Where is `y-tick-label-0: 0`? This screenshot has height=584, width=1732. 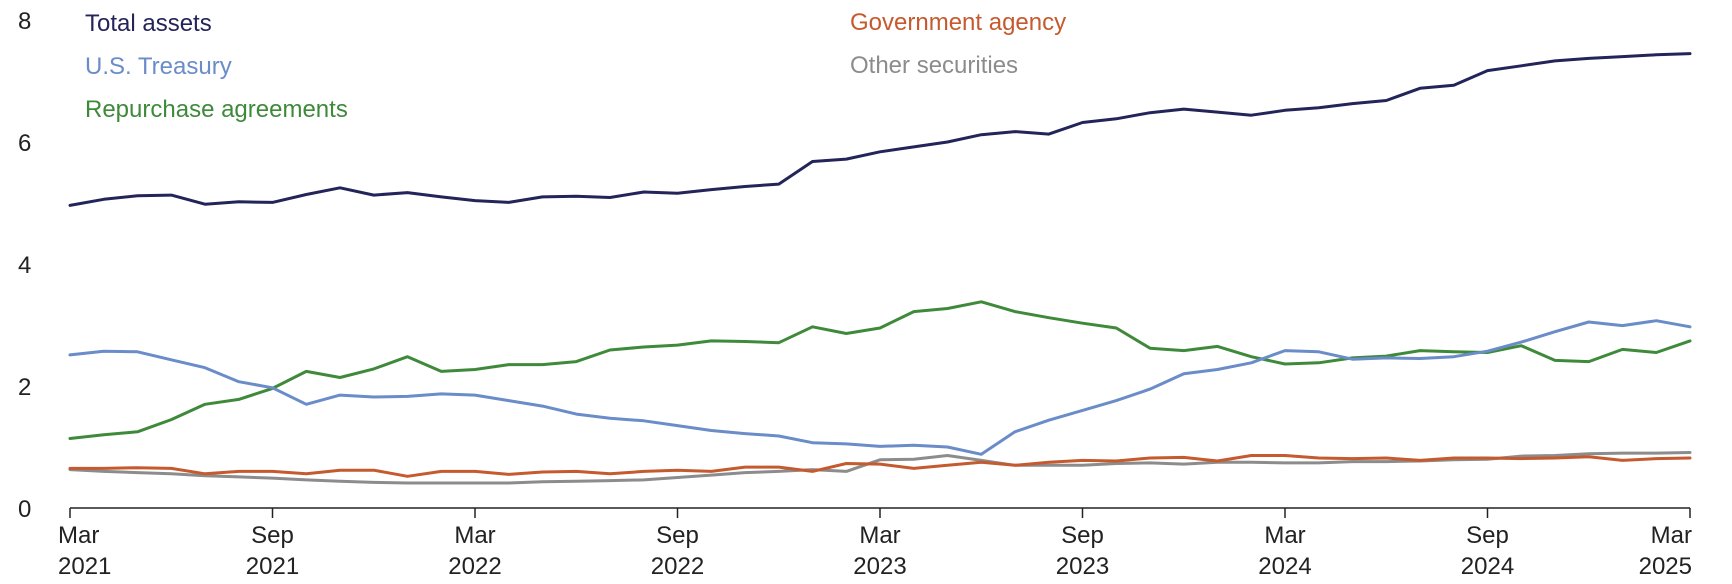
y-tick-label-0: 0 is located at coordinates (24, 509).